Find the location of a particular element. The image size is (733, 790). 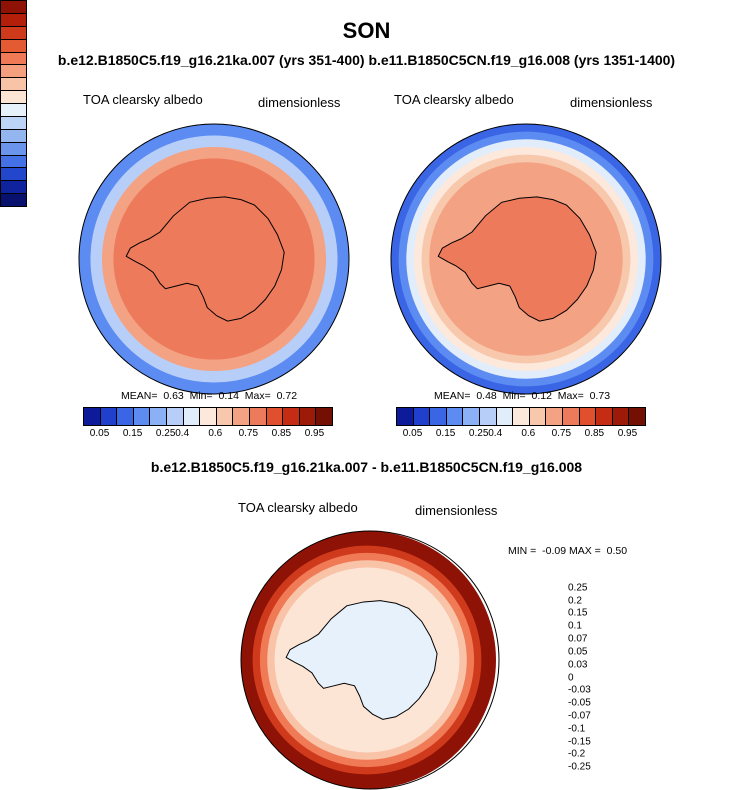

panel2-min-value: 0.12 is located at coordinates (541, 396).